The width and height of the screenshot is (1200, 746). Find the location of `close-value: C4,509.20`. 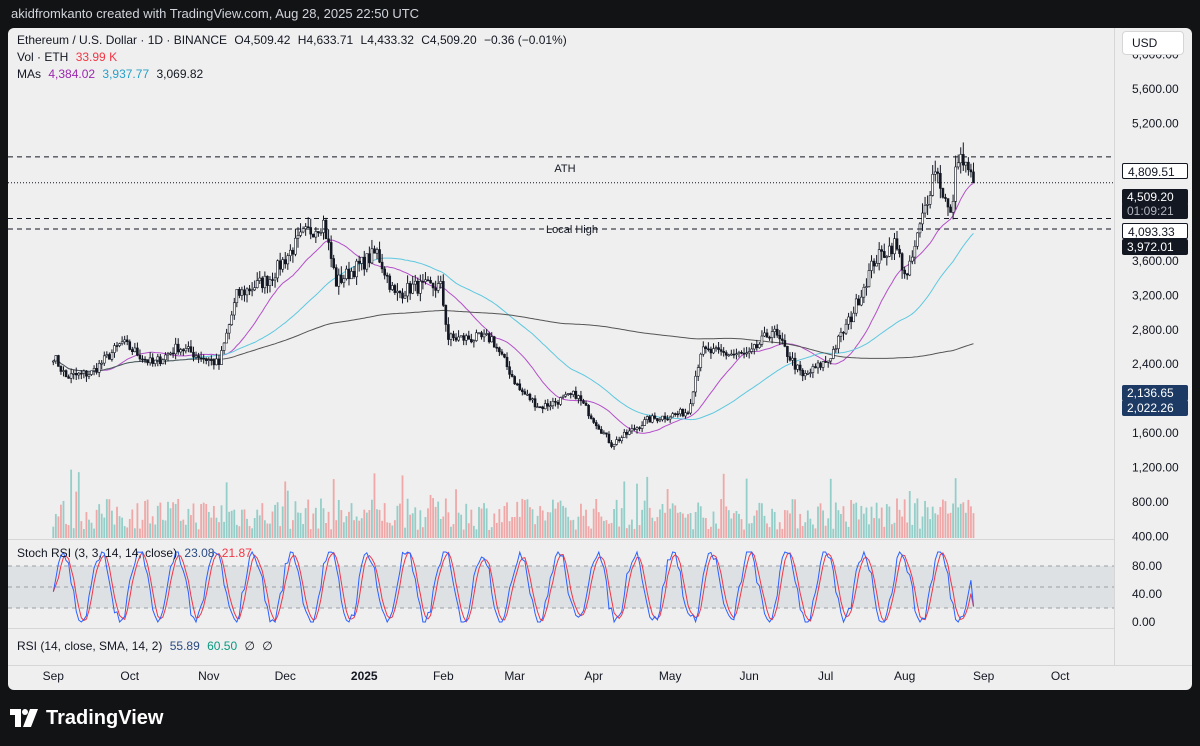

close-value: C4,509.20 is located at coordinates (449, 40).